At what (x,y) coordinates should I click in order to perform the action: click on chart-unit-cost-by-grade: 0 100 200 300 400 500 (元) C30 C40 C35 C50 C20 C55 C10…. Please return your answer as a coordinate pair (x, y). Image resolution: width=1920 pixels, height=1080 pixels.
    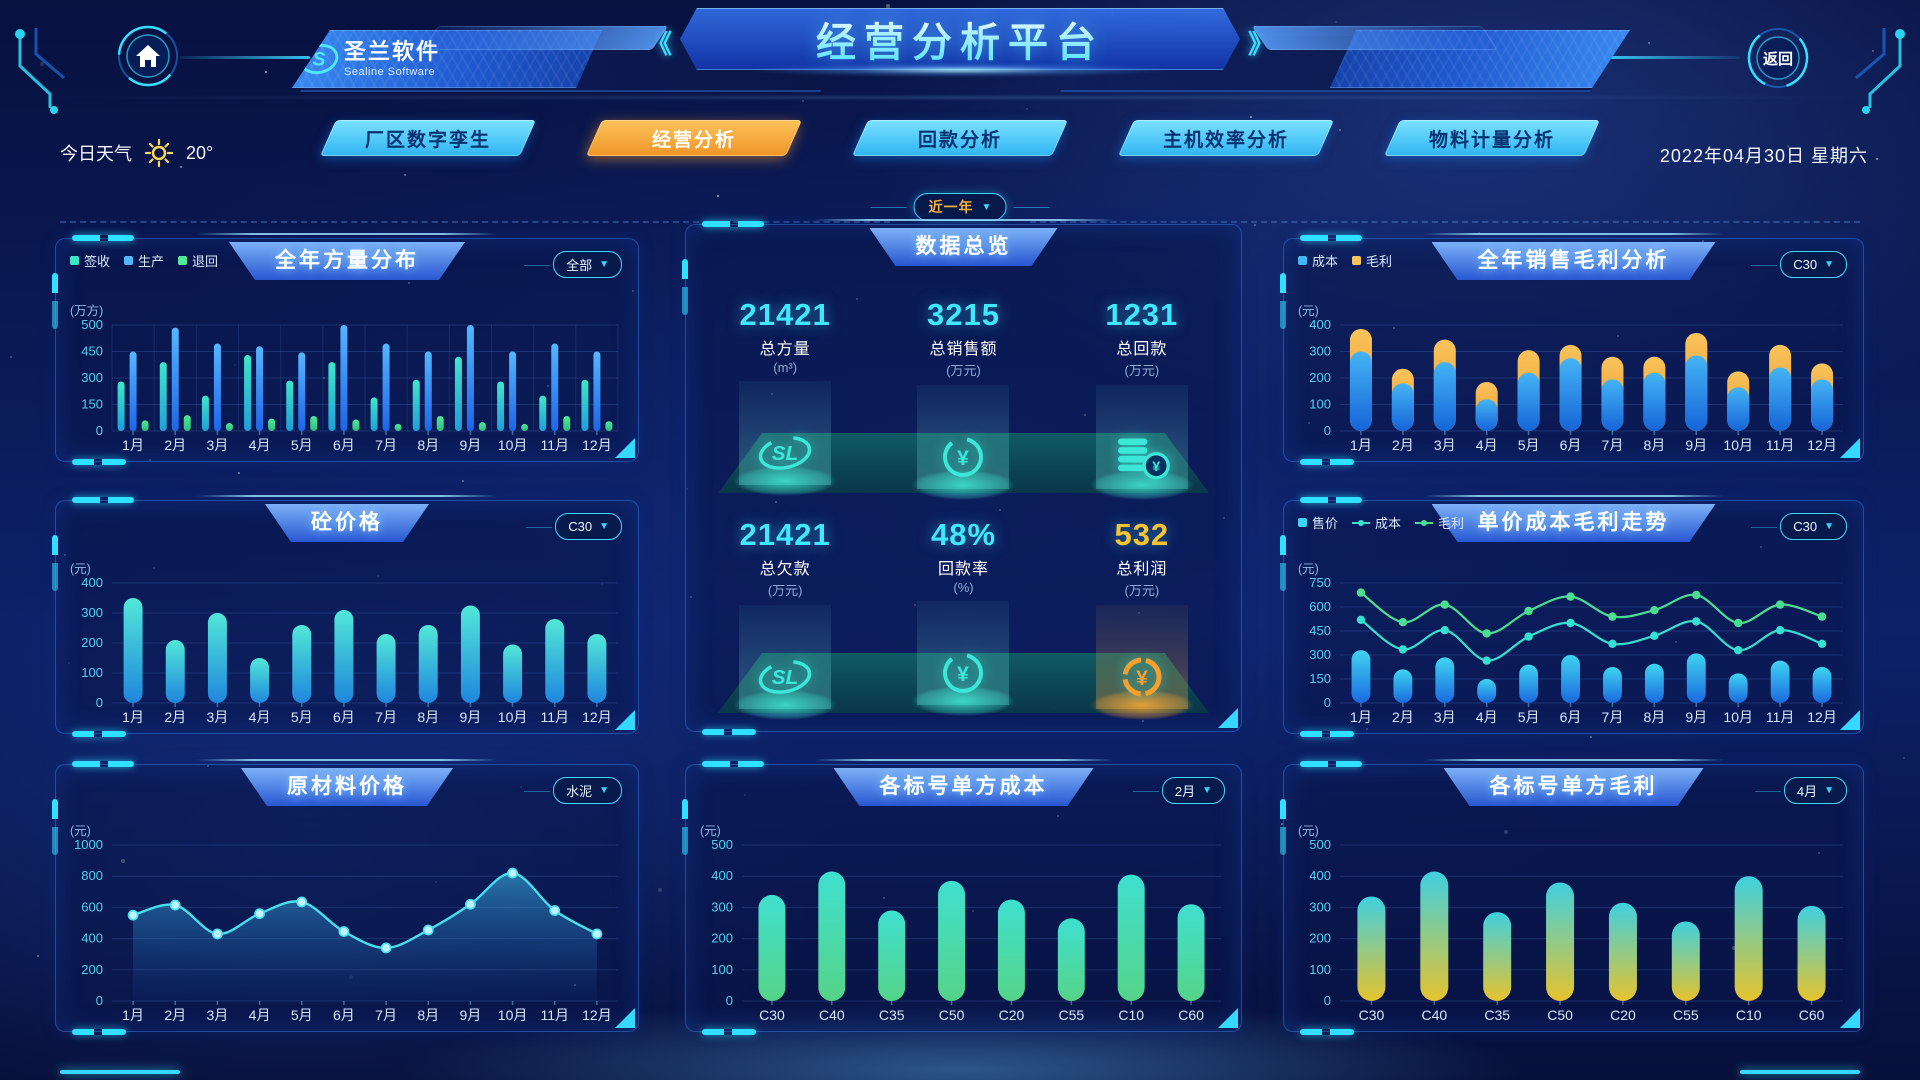
    Looking at the image, I should click on (963, 924).